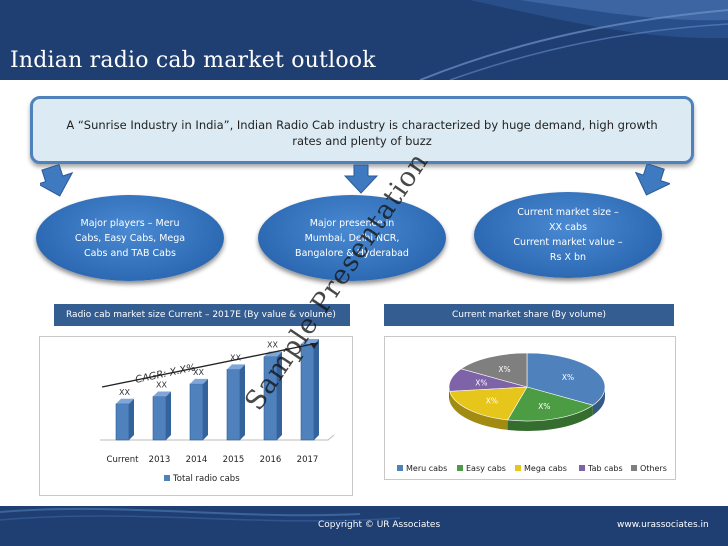 This screenshot has height=546, width=728. What do you see at coordinates (123, 460) in the screenshot?
I see `bar-category-tick: Current` at bounding box center [123, 460].